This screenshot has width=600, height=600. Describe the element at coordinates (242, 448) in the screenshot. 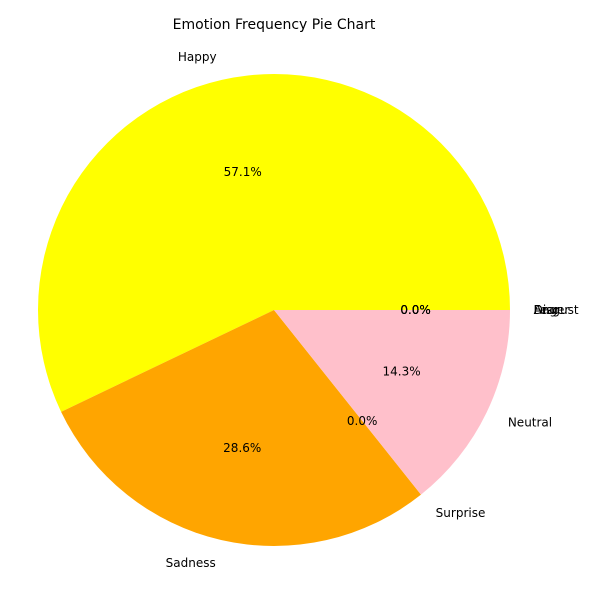

I see `slice-percent-sadness: 28.6%` at that location.